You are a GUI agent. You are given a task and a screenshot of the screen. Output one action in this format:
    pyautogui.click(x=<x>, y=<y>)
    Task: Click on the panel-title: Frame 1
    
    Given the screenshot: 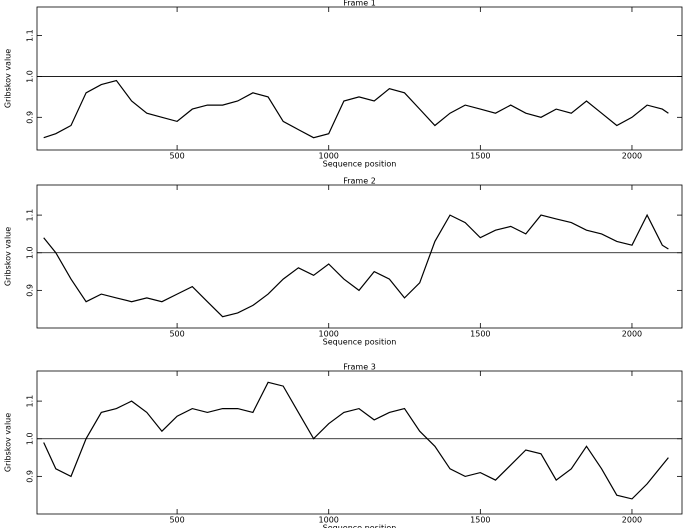 What is the action you would take?
    pyautogui.click(x=359, y=4)
    